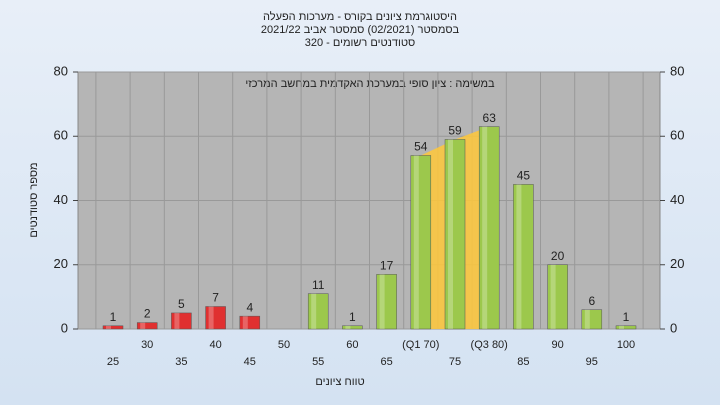 This screenshot has height=405, width=720. Describe the element at coordinates (360, 43) in the screenshot. I see `chart-subtitle: סטודנטים רשומים - 320` at that location.